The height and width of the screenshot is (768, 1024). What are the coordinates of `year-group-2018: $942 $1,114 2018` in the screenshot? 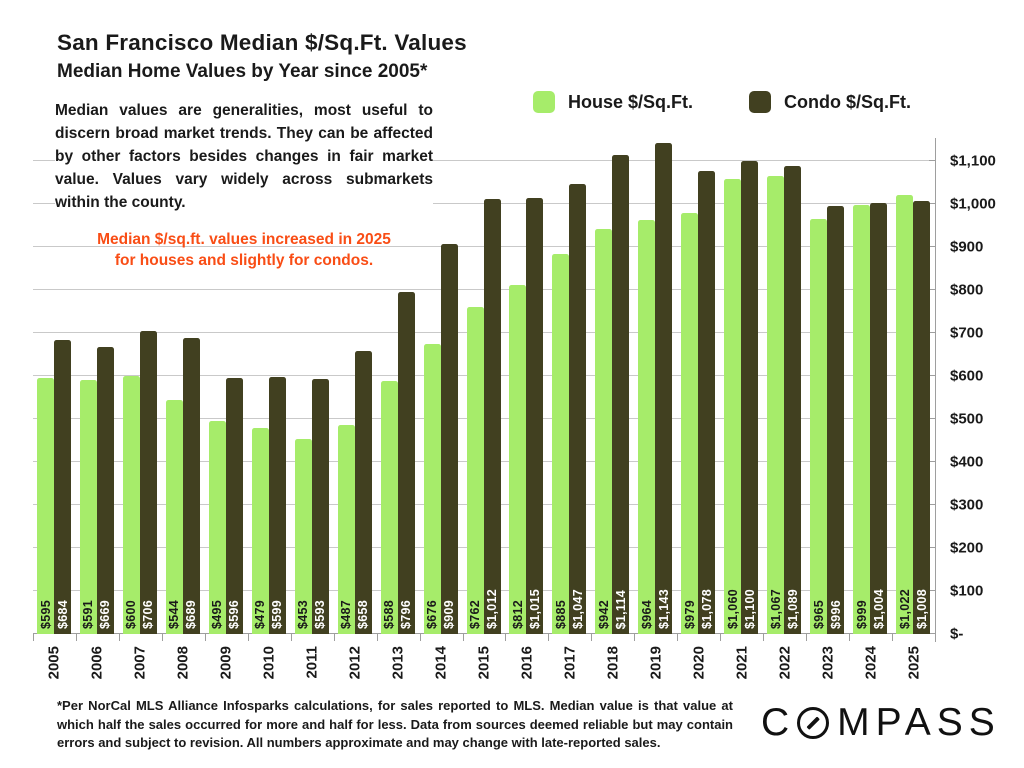 It's located at (612, 409).